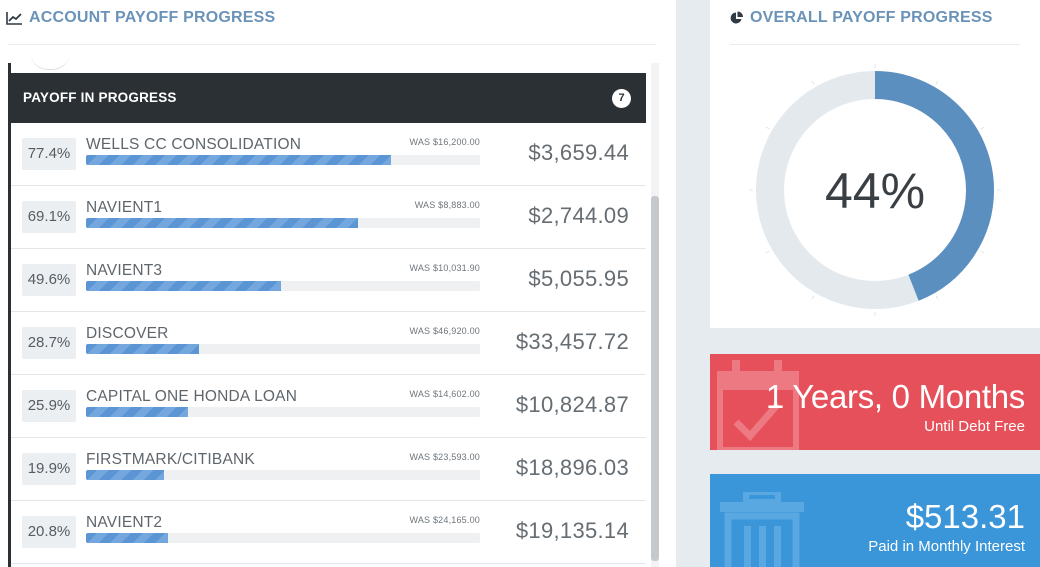  What do you see at coordinates (736, 17) in the screenshot?
I see `pie-chart-icon` at bounding box center [736, 17].